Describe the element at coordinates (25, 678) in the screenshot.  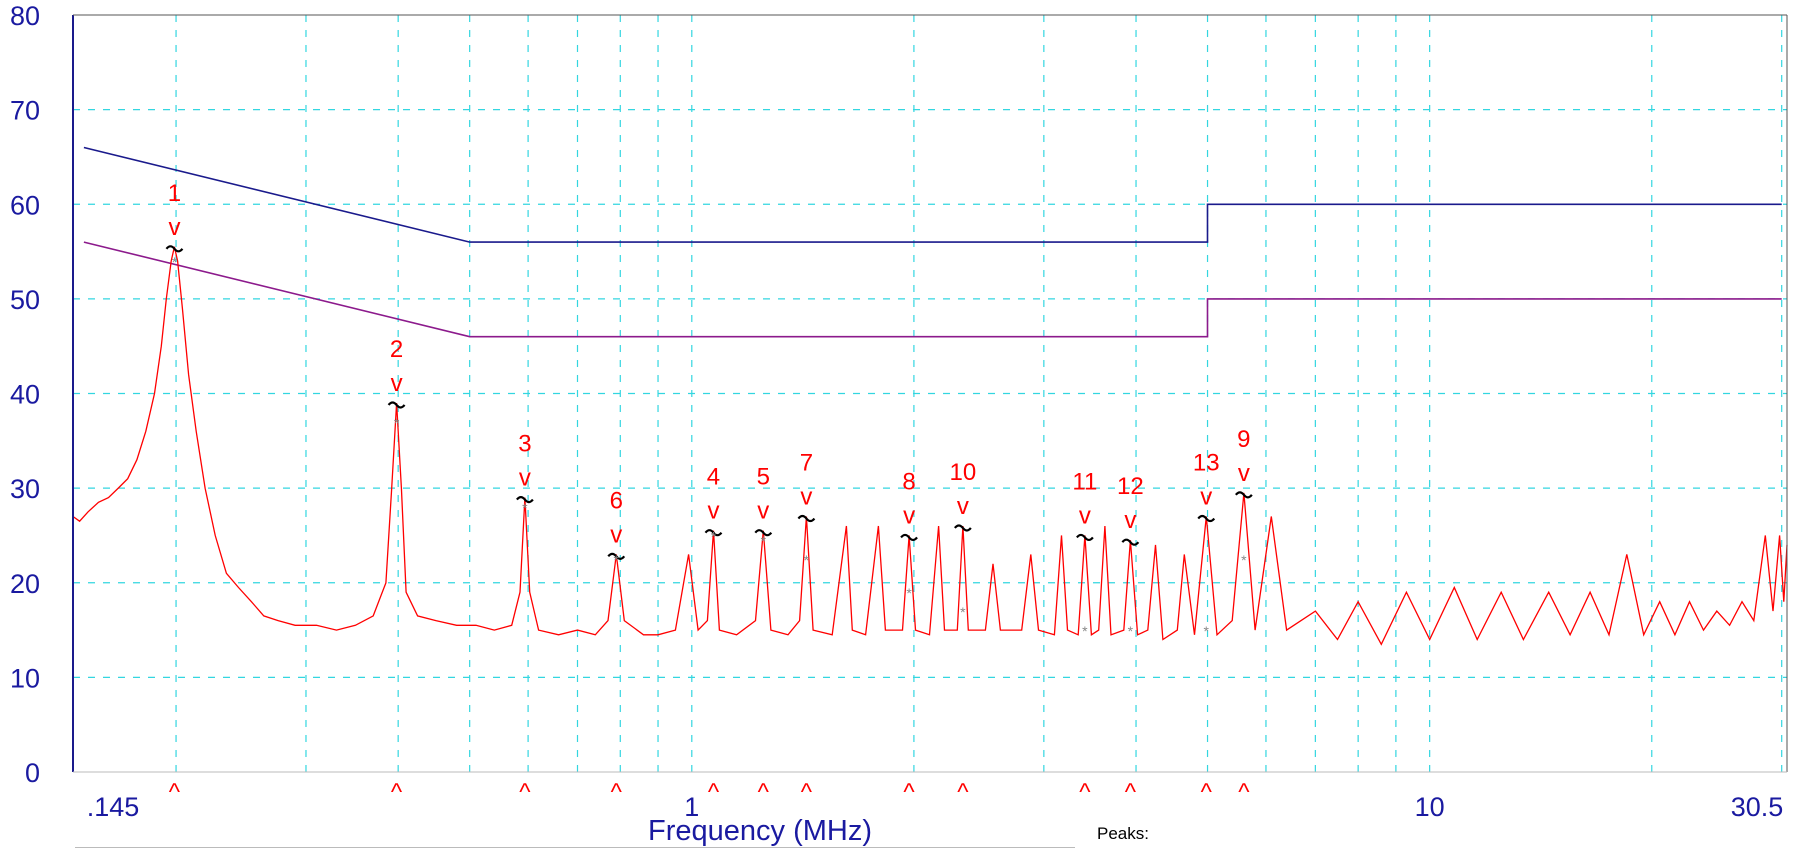
I see `y-tick-label: 10` at that location.